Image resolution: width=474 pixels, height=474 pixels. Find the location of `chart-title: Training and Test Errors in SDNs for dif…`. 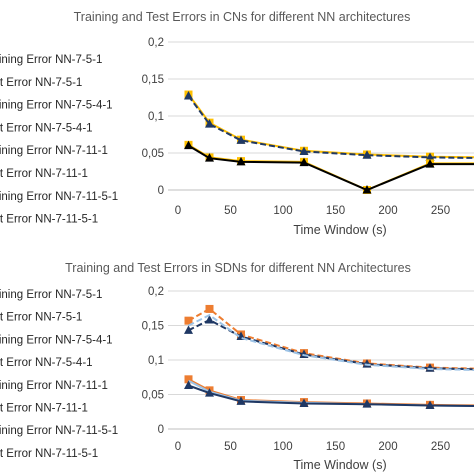

chart-title: Training and Test Errors in SDNs for dif… is located at coordinates (238, 268).